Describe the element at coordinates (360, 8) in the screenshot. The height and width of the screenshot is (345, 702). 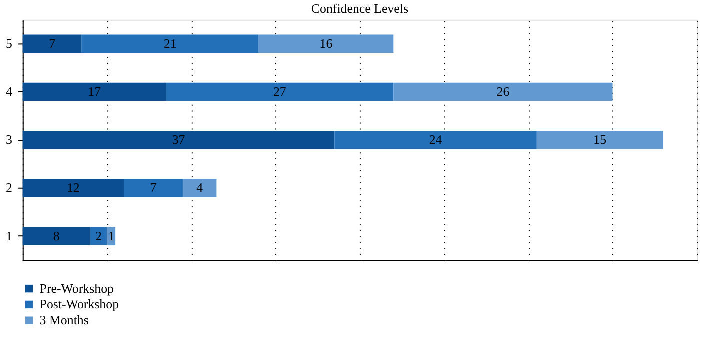
I see `chart-title: Confidence Levels` at that location.